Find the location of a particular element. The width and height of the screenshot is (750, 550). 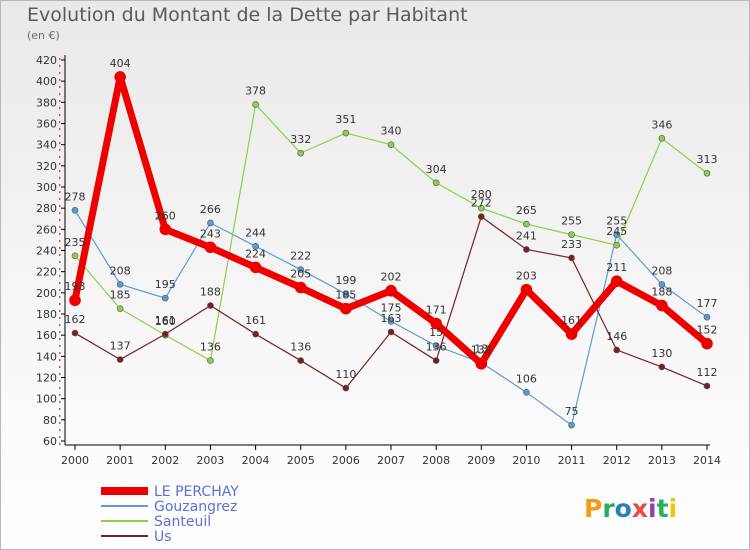

x-tick-label: 2012 is located at coordinates (617, 460).